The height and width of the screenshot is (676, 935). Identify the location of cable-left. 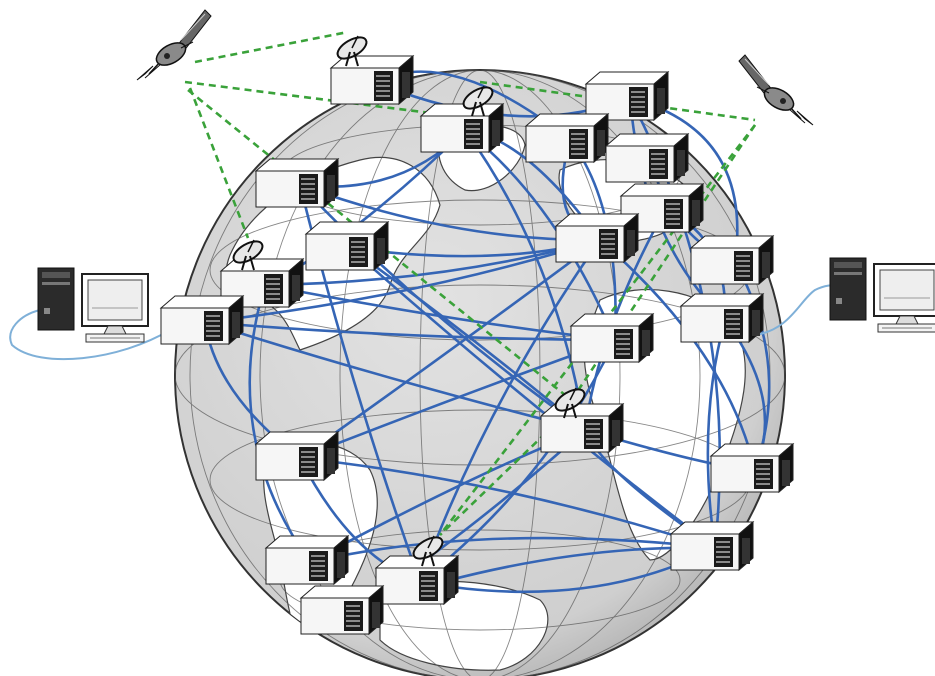
(90, 335).